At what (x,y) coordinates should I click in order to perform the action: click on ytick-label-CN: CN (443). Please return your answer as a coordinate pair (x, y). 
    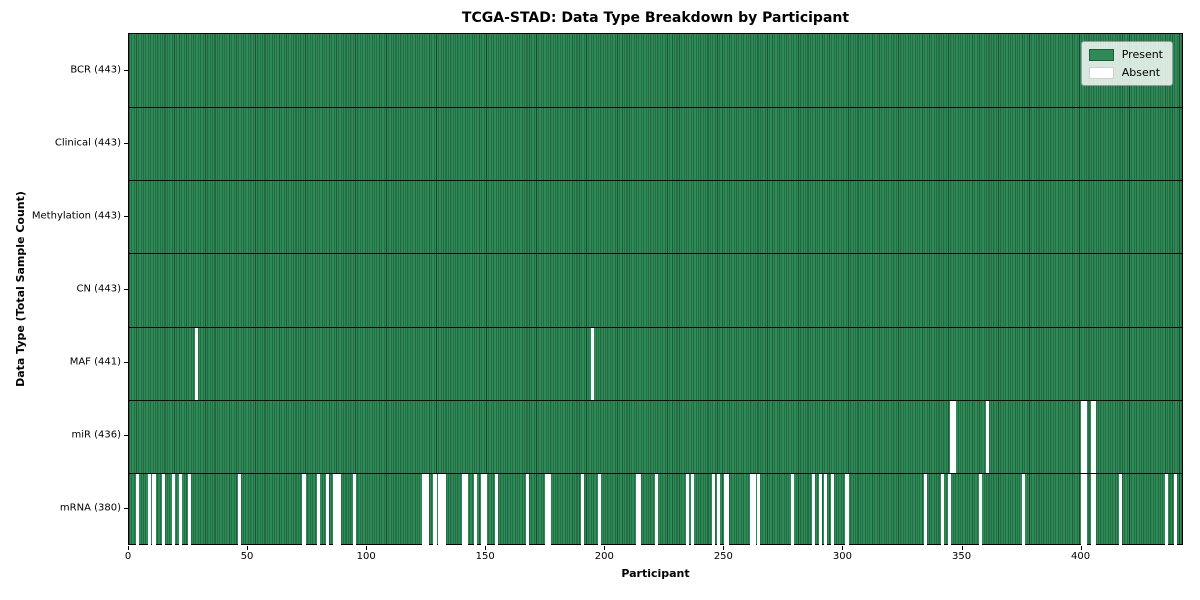
    Looking at the image, I should click on (98, 289).